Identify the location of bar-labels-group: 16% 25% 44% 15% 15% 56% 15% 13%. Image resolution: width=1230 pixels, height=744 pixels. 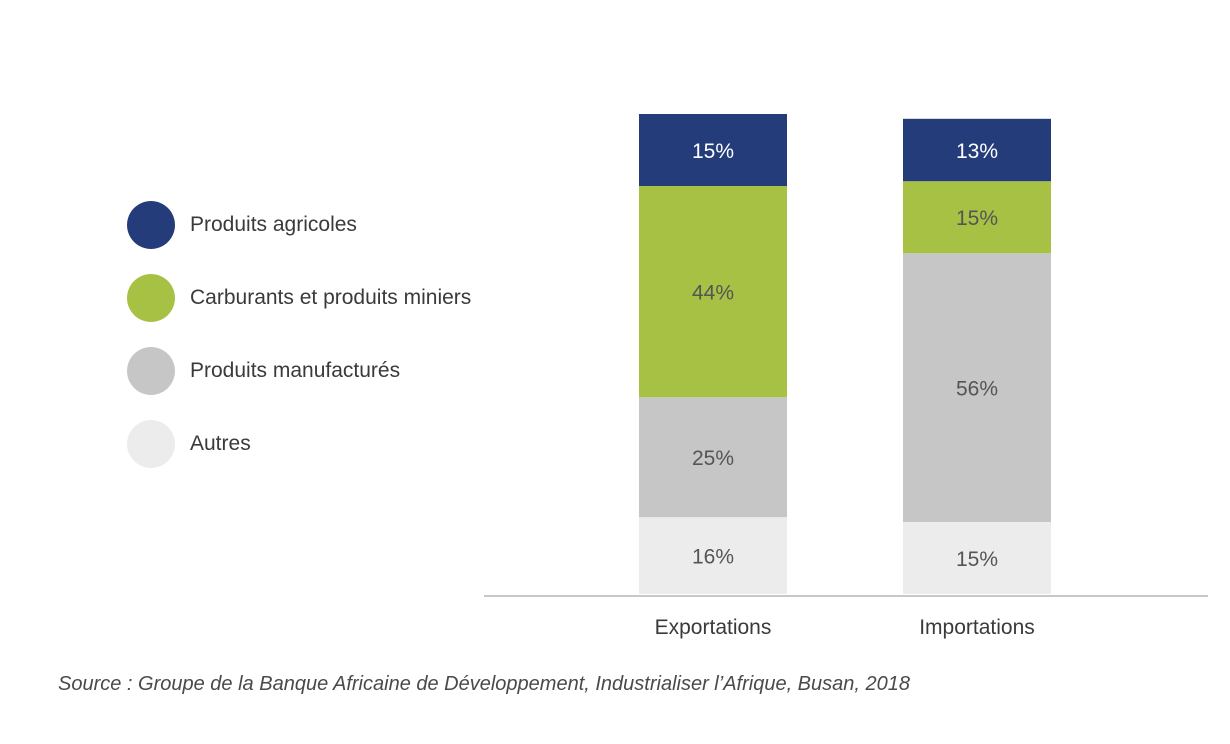
(845, 355).